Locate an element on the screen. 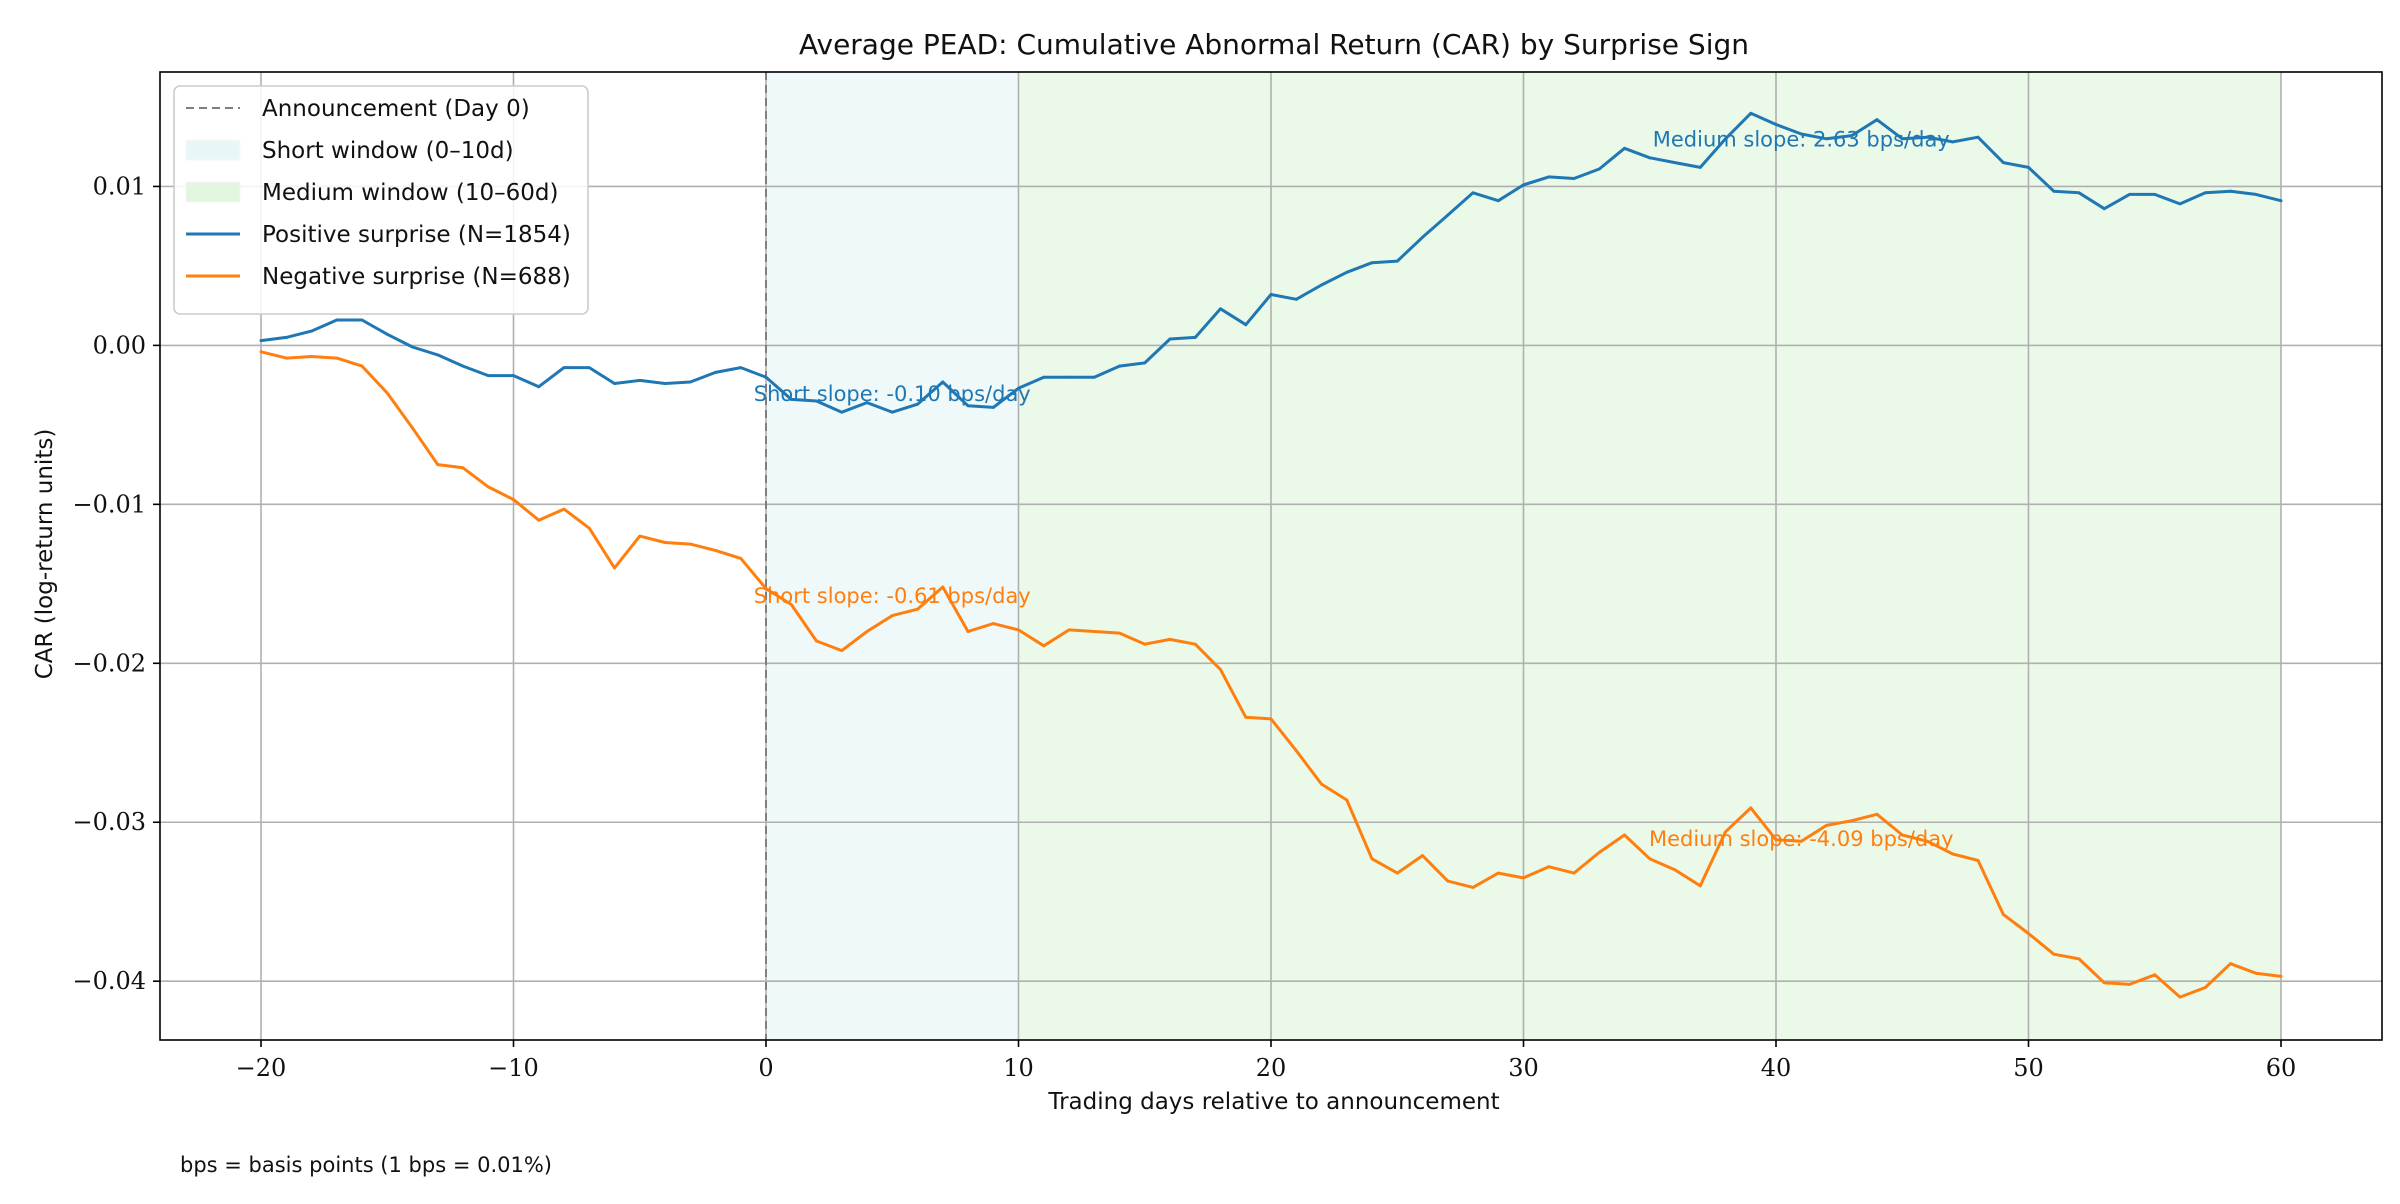 This screenshot has height=1204, width=2400. legend-entry: Short window (0–10d) is located at coordinates (349, 151).